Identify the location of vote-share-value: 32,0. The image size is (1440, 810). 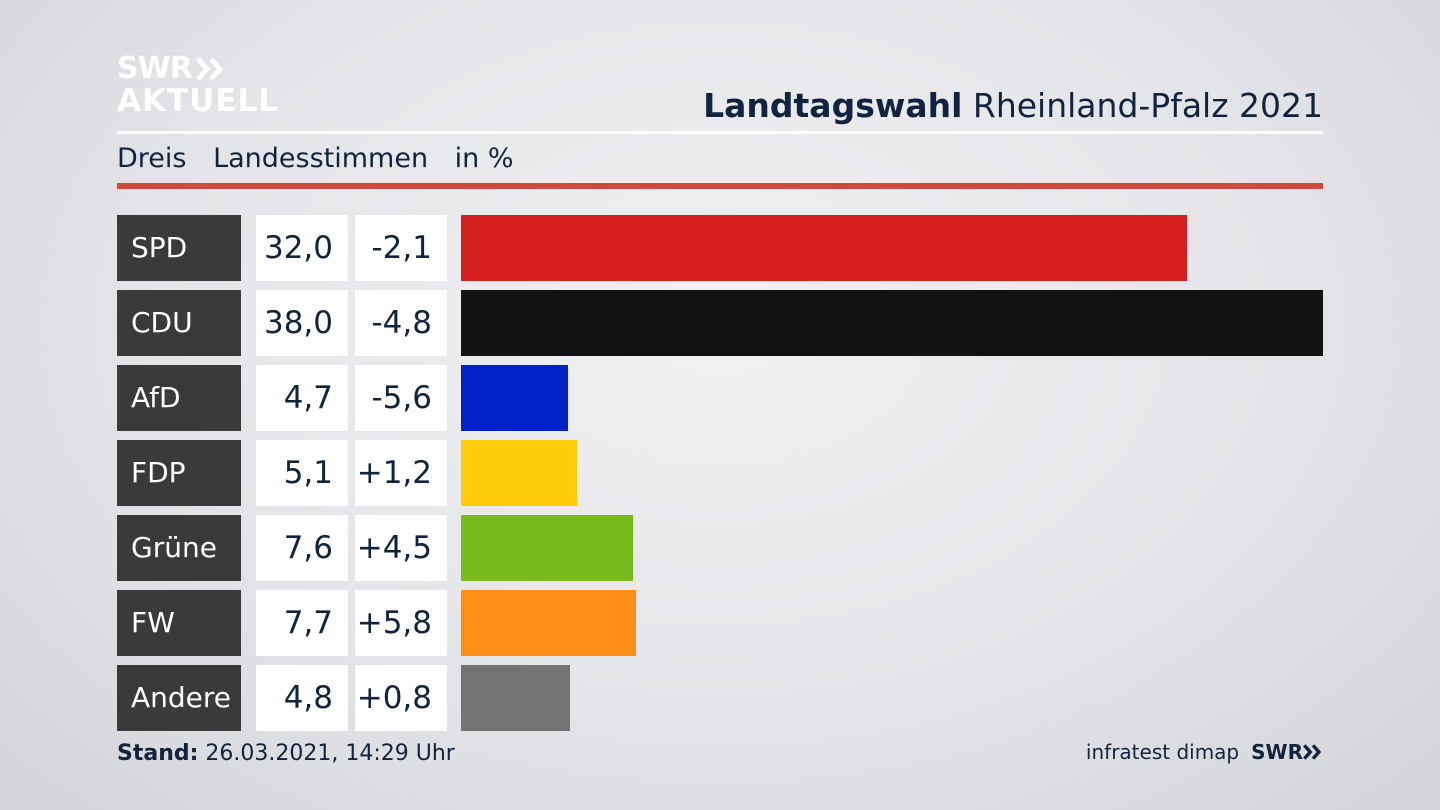
(302, 248).